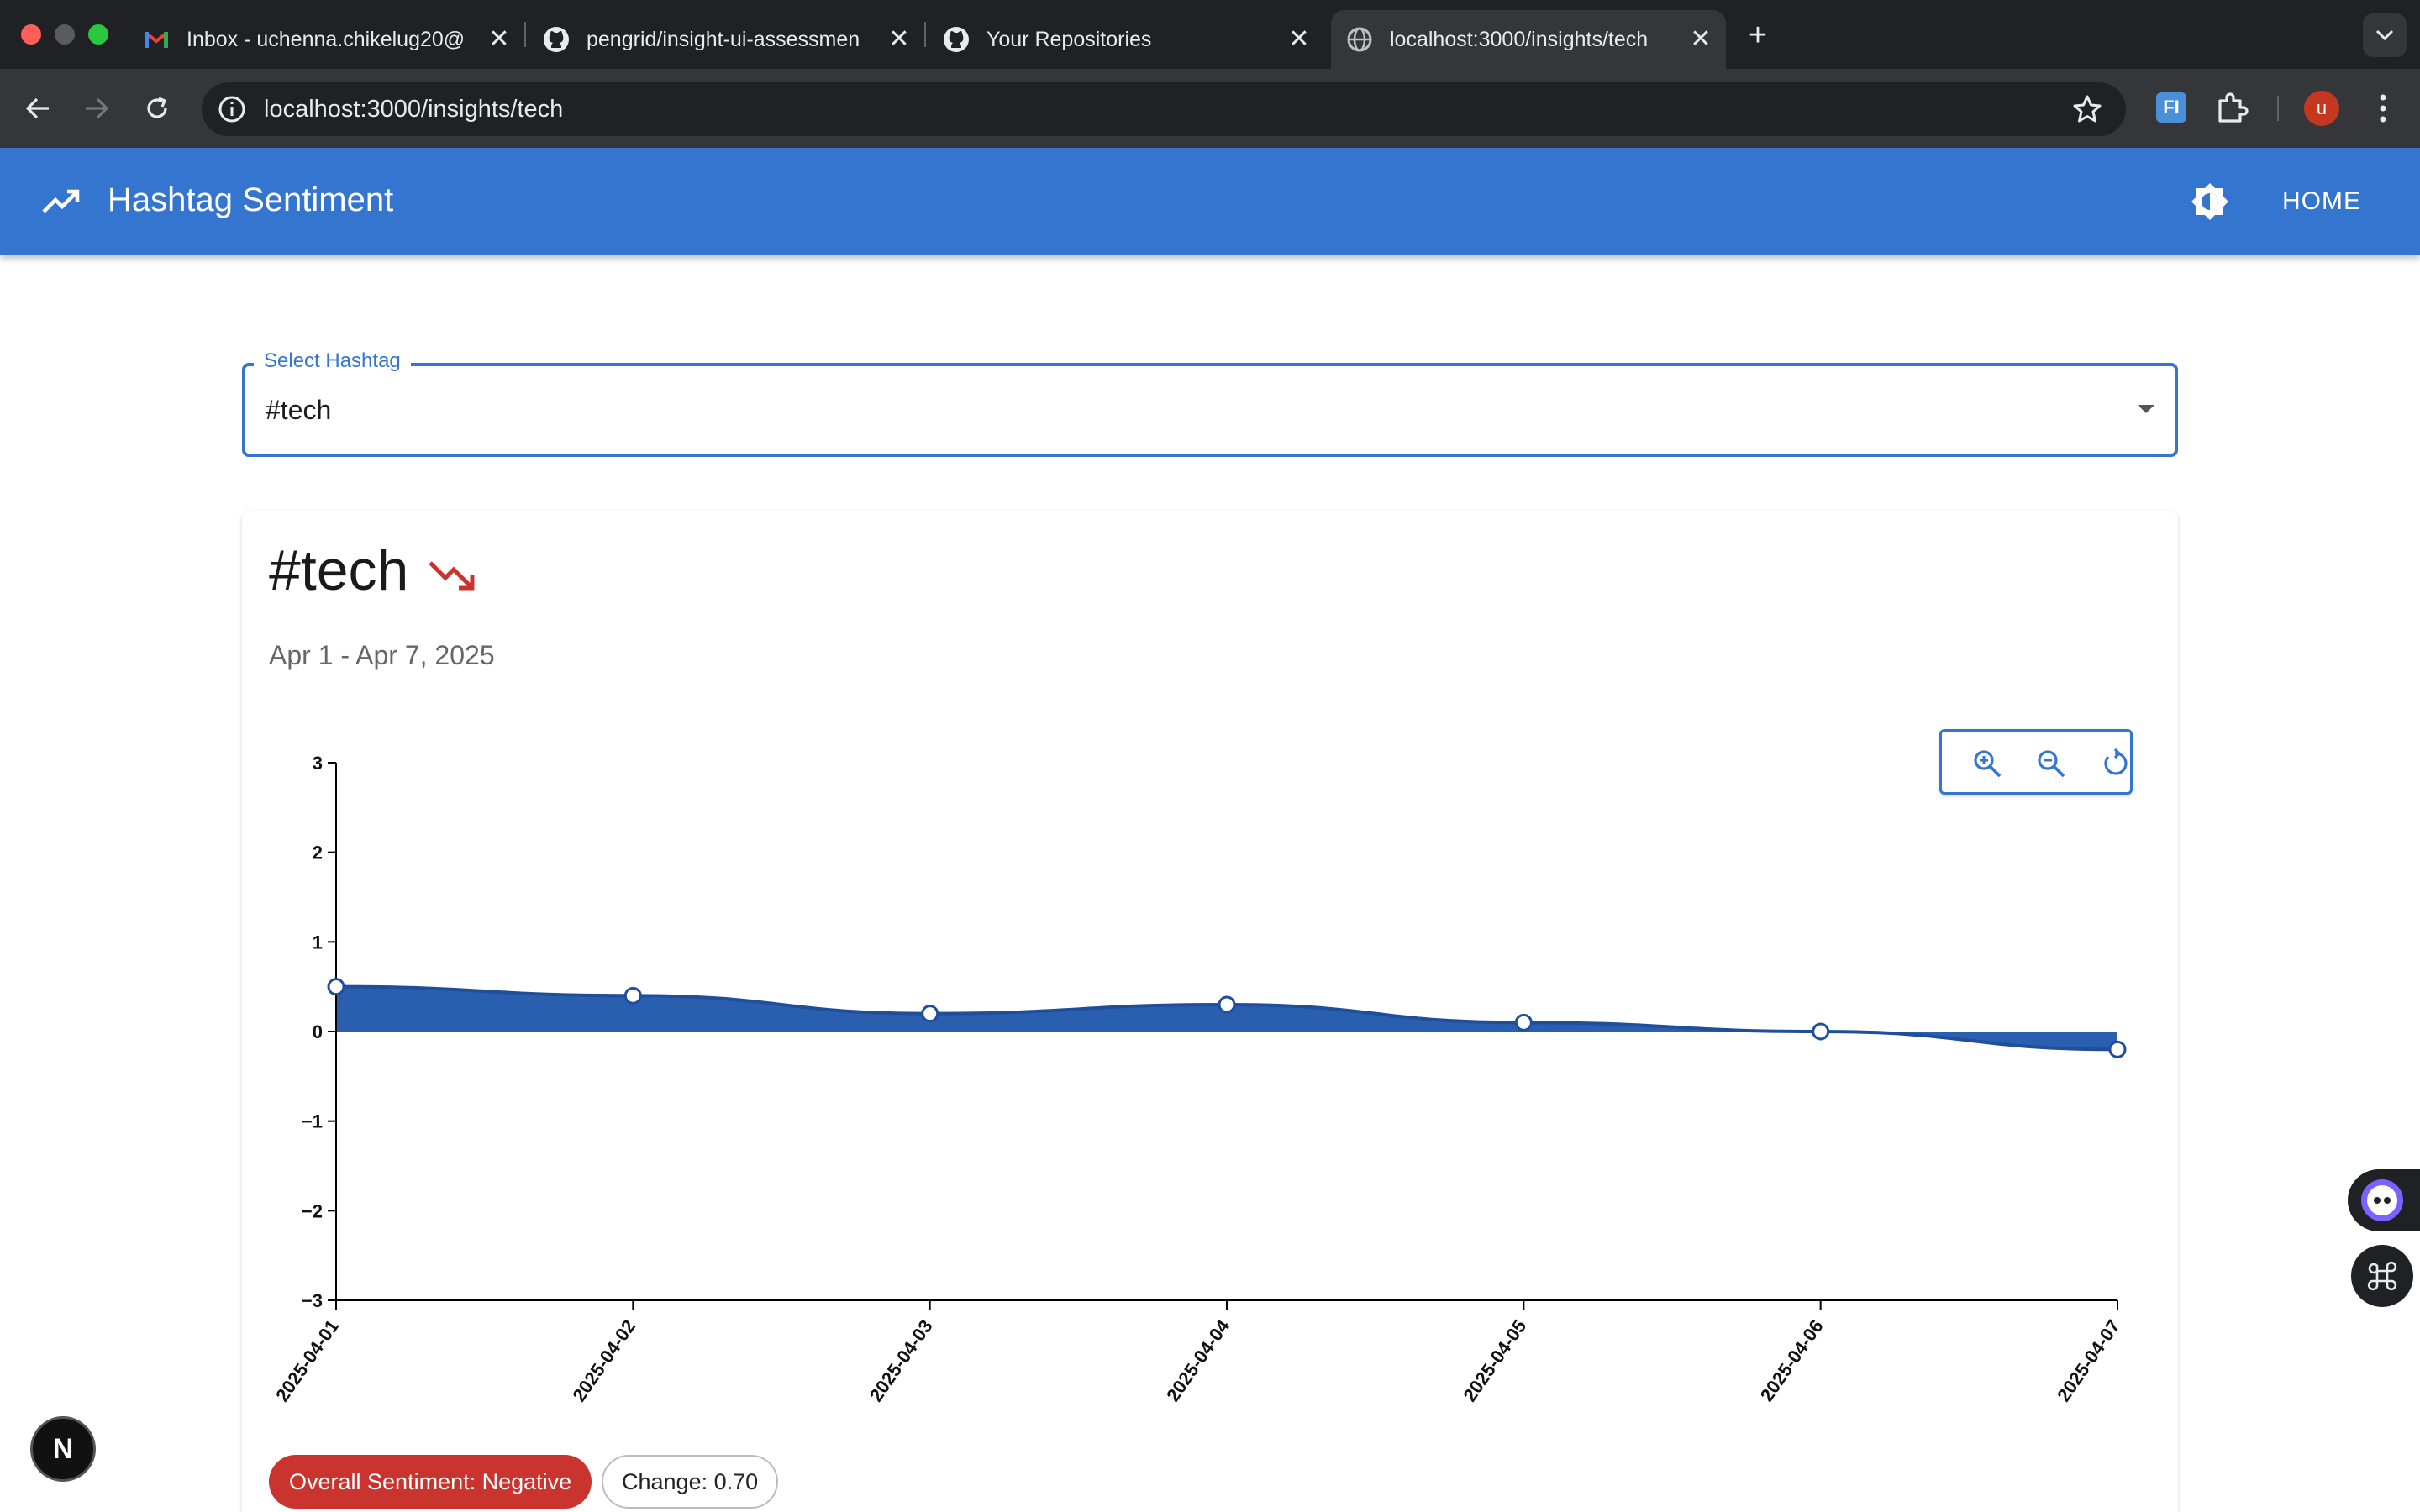  I want to click on toolbar-divider, so click(2278, 108).